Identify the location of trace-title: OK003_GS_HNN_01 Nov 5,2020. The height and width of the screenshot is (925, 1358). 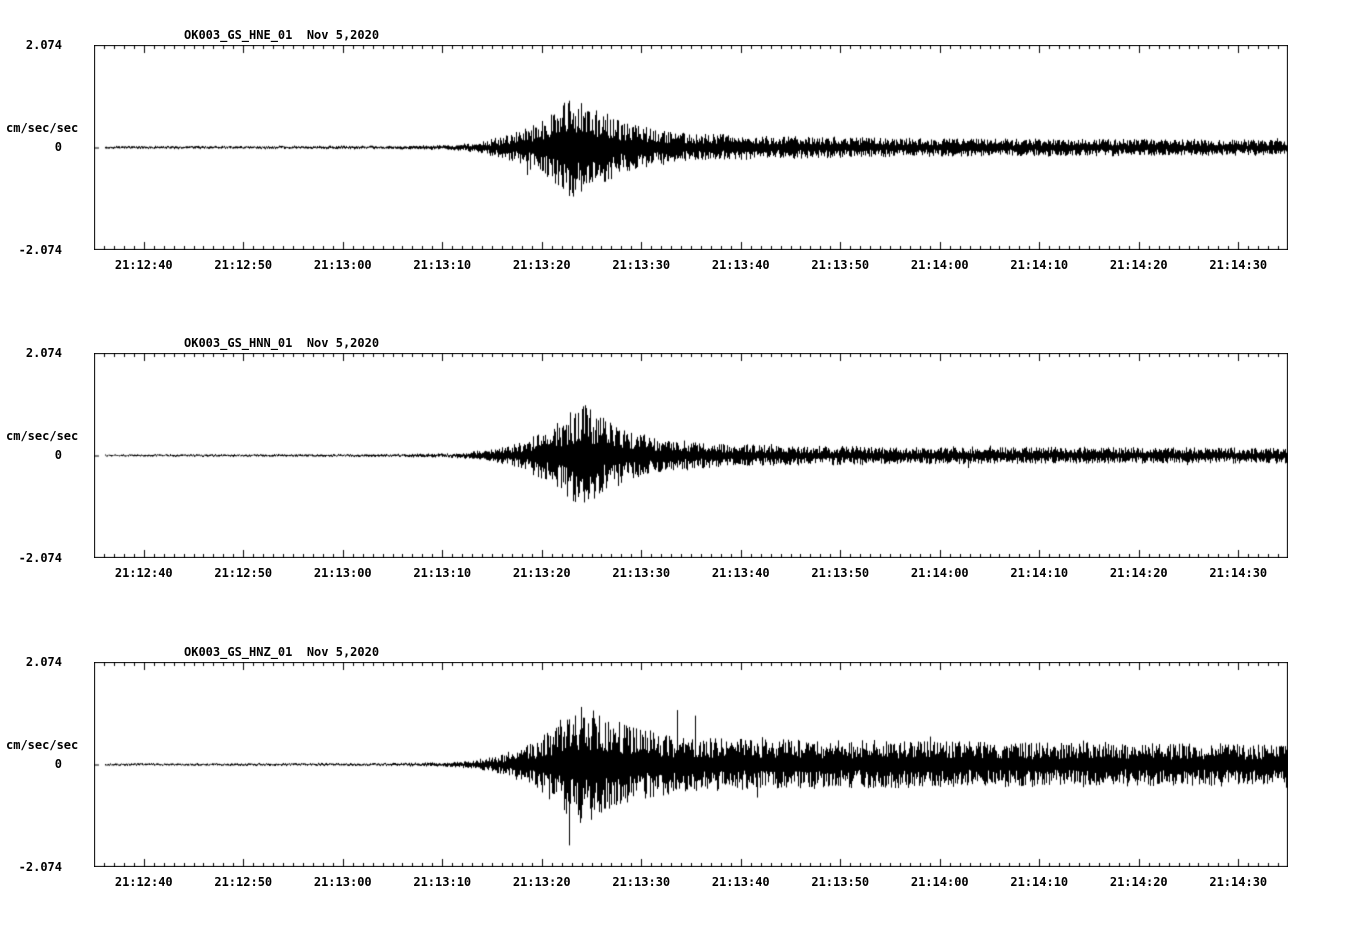
(282, 343).